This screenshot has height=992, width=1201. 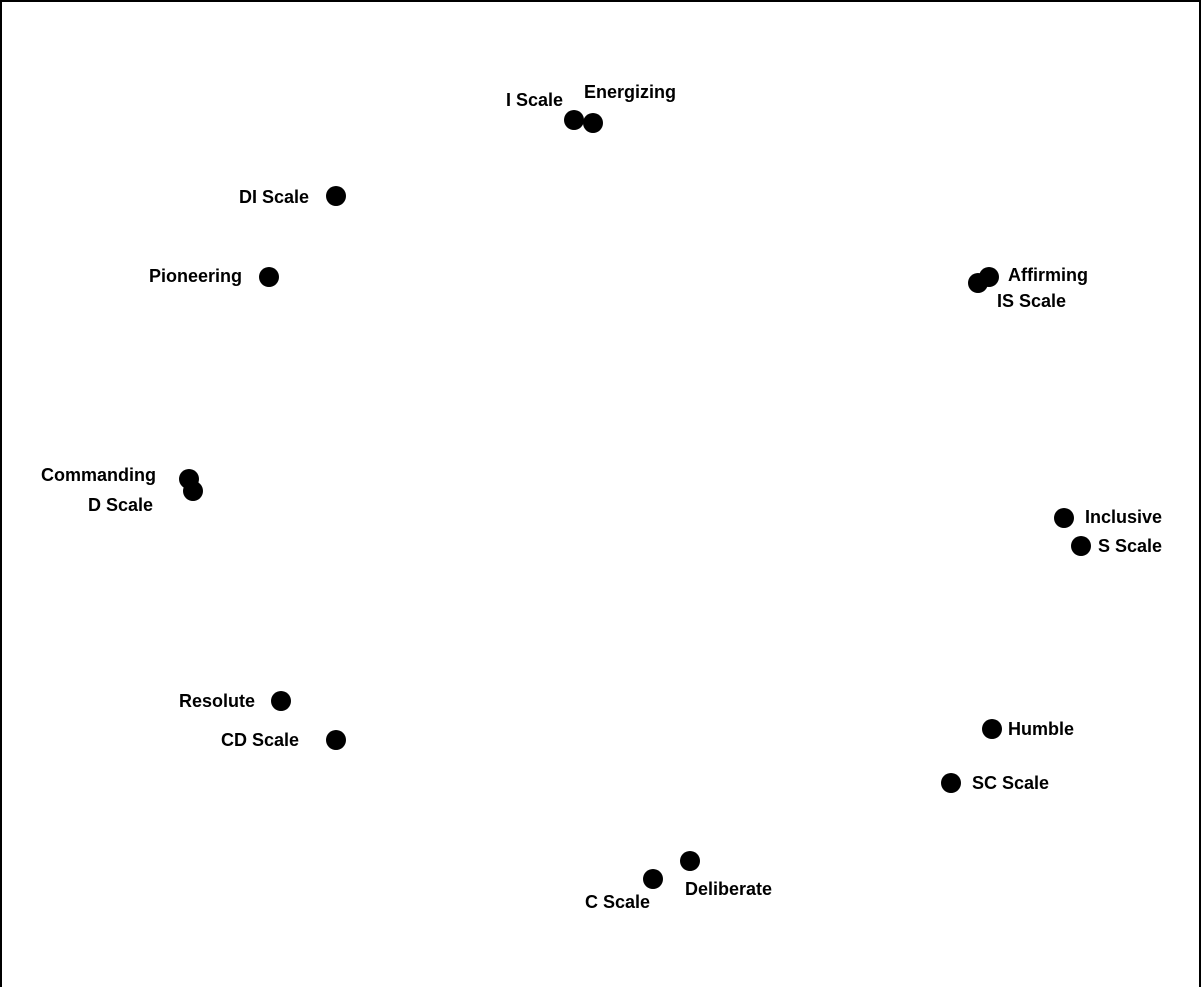 What do you see at coordinates (98, 475) in the screenshot?
I see `label-commanding: Commanding` at bounding box center [98, 475].